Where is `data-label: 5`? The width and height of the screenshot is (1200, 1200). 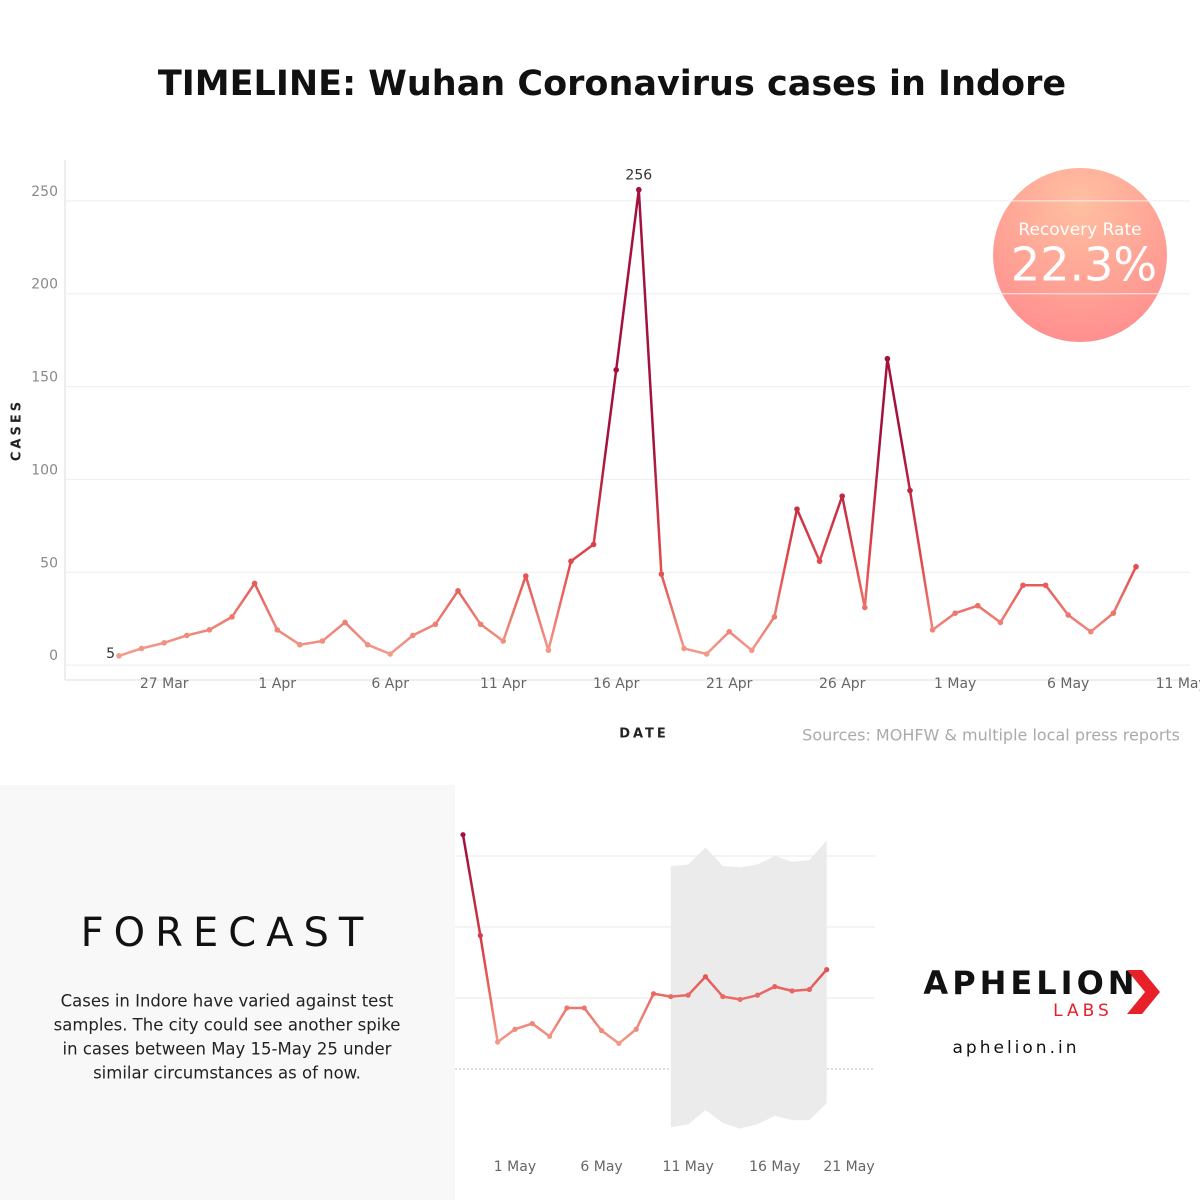 data-label: 5 is located at coordinates (110, 654).